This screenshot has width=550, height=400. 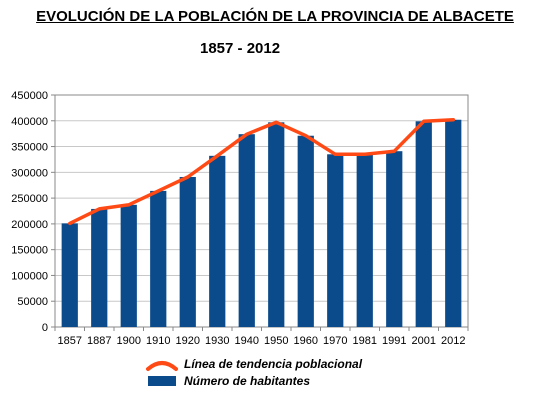 I want to click on y-tick-label: 250000, so click(x=29, y=199).